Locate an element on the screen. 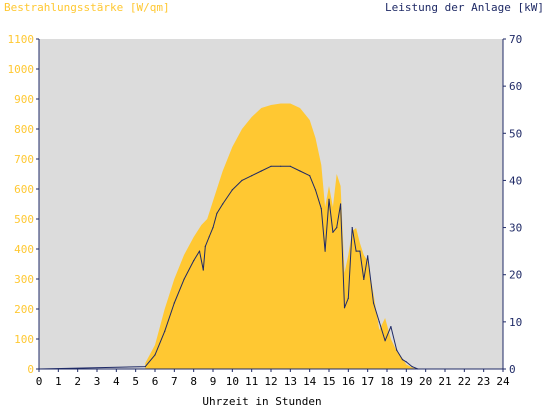 This screenshot has width=544, height=408. x-tick-label: 18 is located at coordinates (386, 381).